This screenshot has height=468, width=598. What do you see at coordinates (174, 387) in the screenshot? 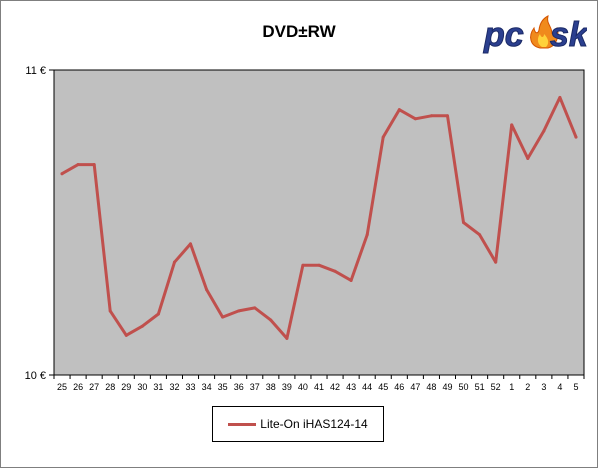
I see `x-tick-label: 32` at bounding box center [174, 387].